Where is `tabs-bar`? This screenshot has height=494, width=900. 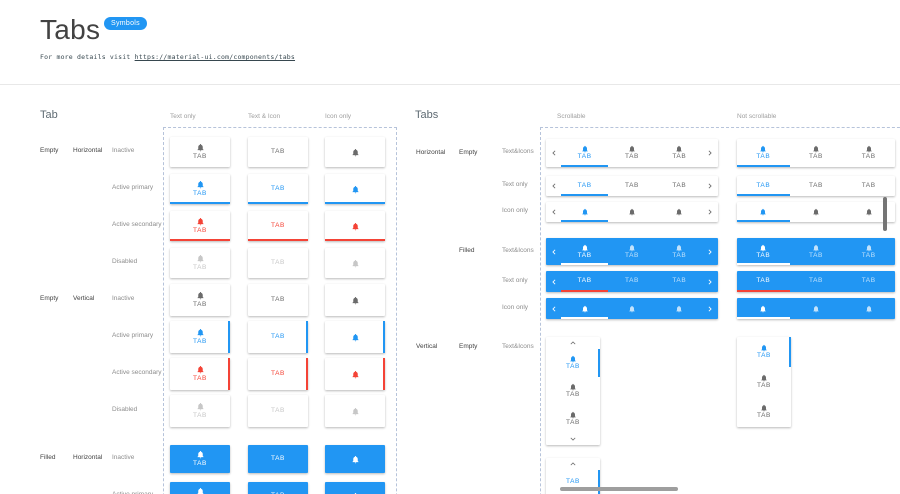 tabs-bar is located at coordinates (816, 212).